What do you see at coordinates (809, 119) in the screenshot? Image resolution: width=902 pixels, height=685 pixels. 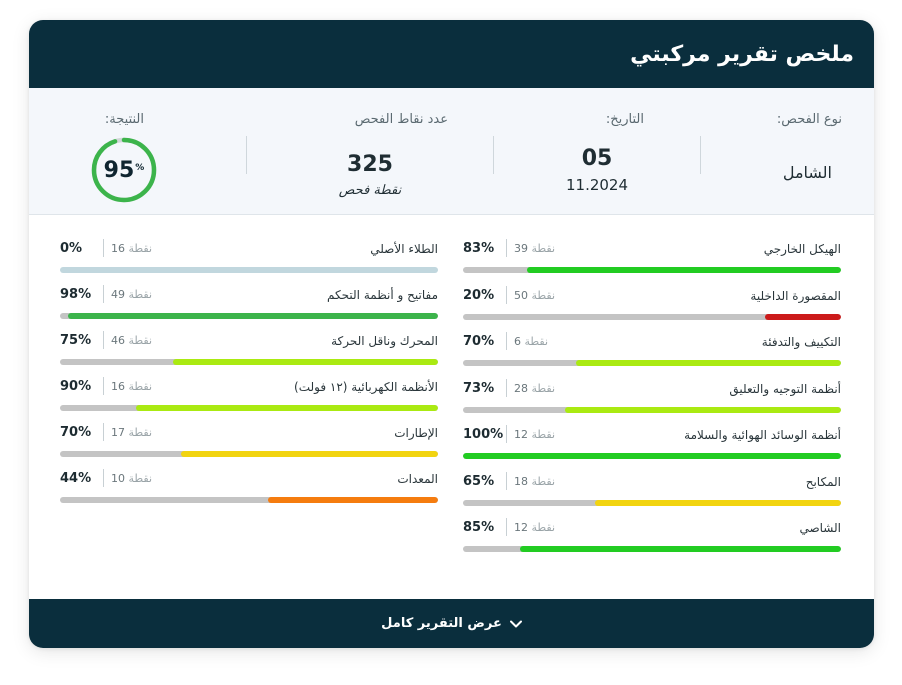 I see `inspection-type-label: نوع الفحص:` at bounding box center [809, 119].